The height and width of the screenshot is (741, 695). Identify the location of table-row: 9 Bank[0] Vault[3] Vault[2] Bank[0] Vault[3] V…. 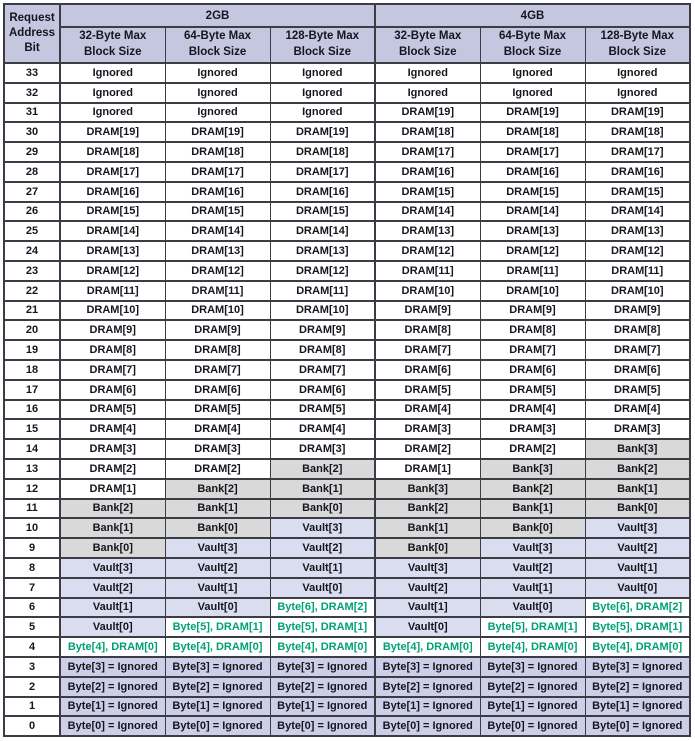
(347, 548).